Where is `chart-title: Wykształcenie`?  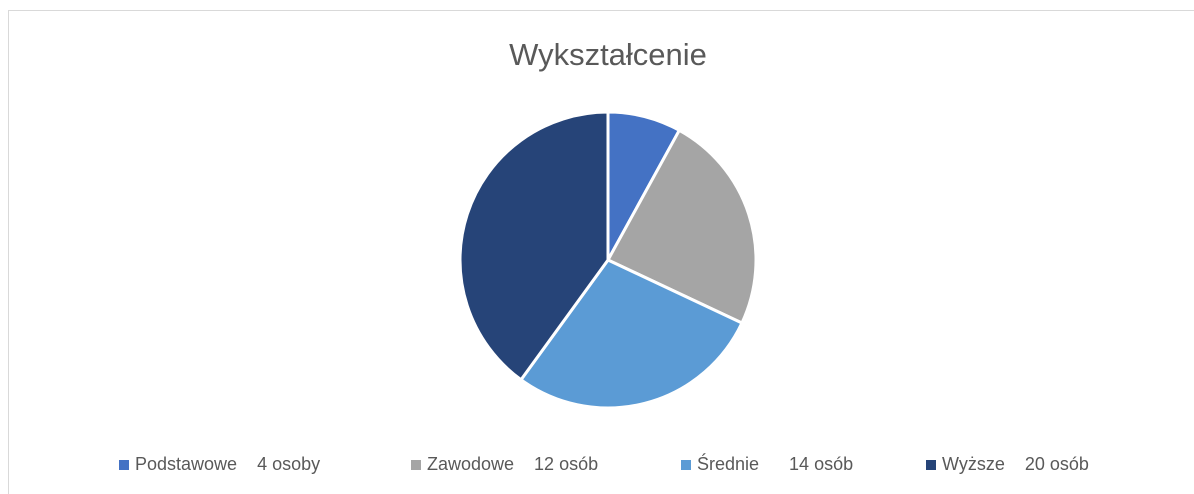 chart-title: Wykształcenie is located at coordinates (608, 54).